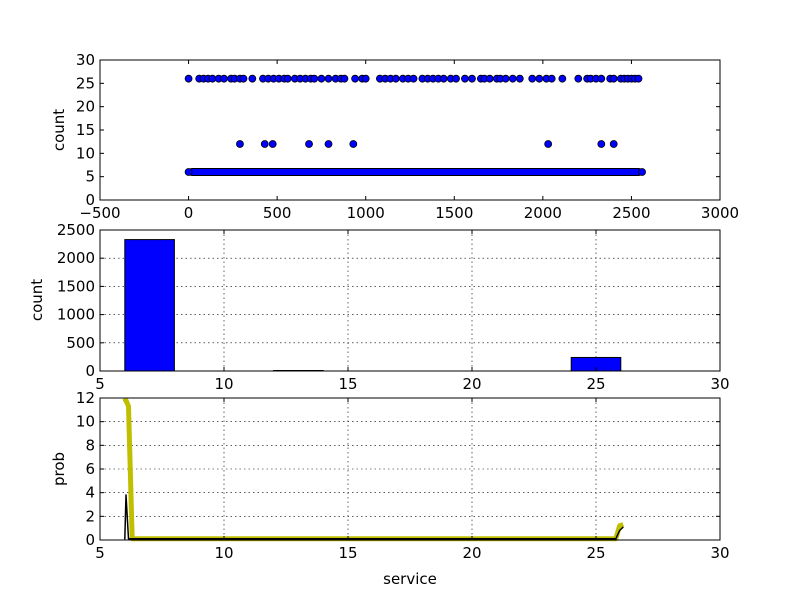 The height and width of the screenshot is (600, 800). Describe the element at coordinates (85, 60) in the screenshot. I see `y-tick-label: 30` at that location.